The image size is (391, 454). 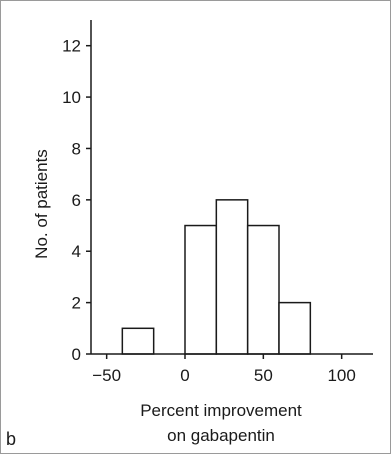 I want to click on x-tick-label: 50, so click(x=263, y=375).